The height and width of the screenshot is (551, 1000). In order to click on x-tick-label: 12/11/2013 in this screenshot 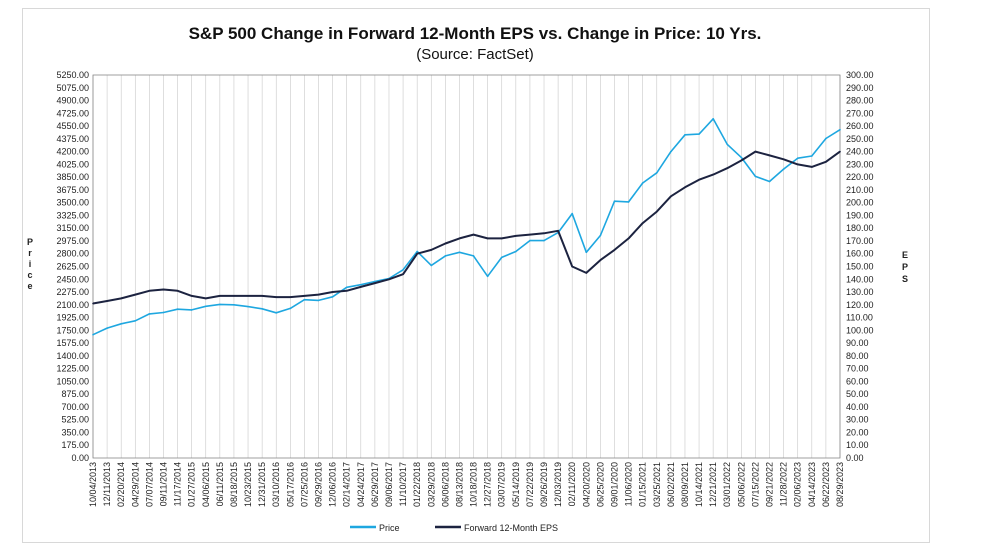, I will do `click(107, 484)`.